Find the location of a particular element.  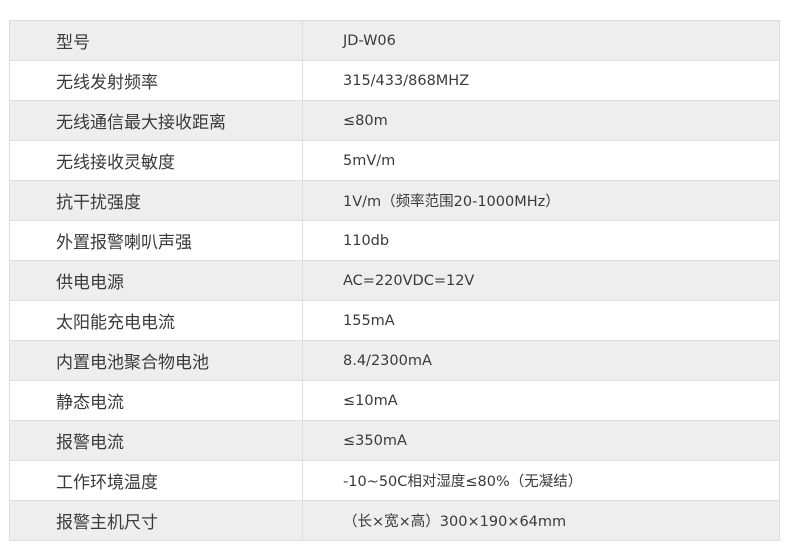

spec-value: 5mV/m is located at coordinates (541, 160).